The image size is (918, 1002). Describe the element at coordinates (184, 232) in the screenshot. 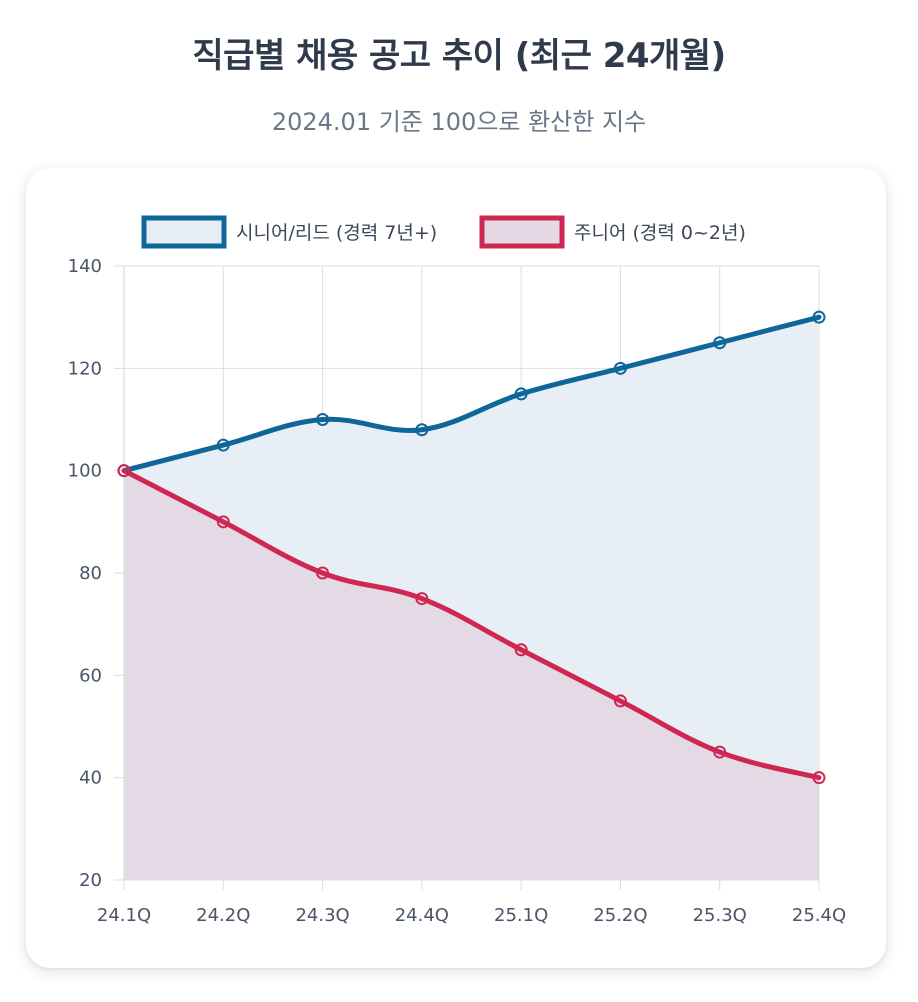

I see `senior-legend-swatch` at that location.